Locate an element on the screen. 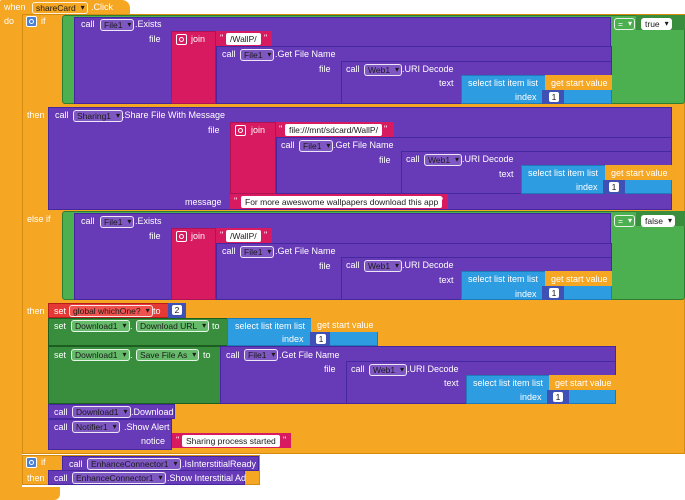 This screenshot has width=685, height=500. component-dropdown-sharecard: shareCard is located at coordinates (60, 8).